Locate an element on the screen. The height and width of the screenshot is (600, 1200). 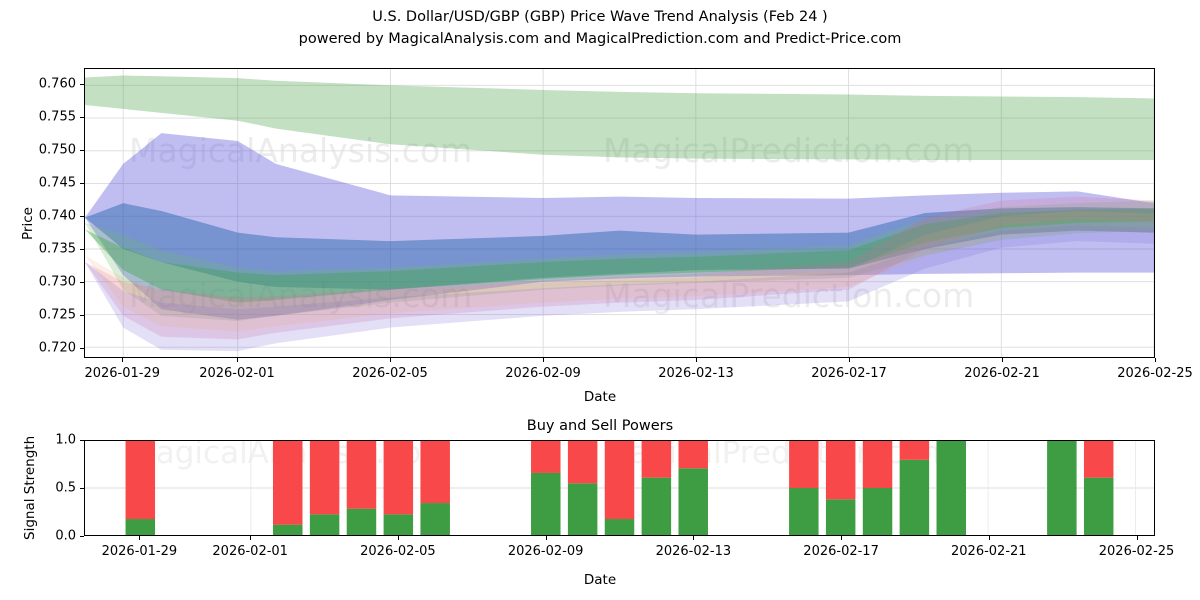
buy-sell-bars is located at coordinates (619, 488).